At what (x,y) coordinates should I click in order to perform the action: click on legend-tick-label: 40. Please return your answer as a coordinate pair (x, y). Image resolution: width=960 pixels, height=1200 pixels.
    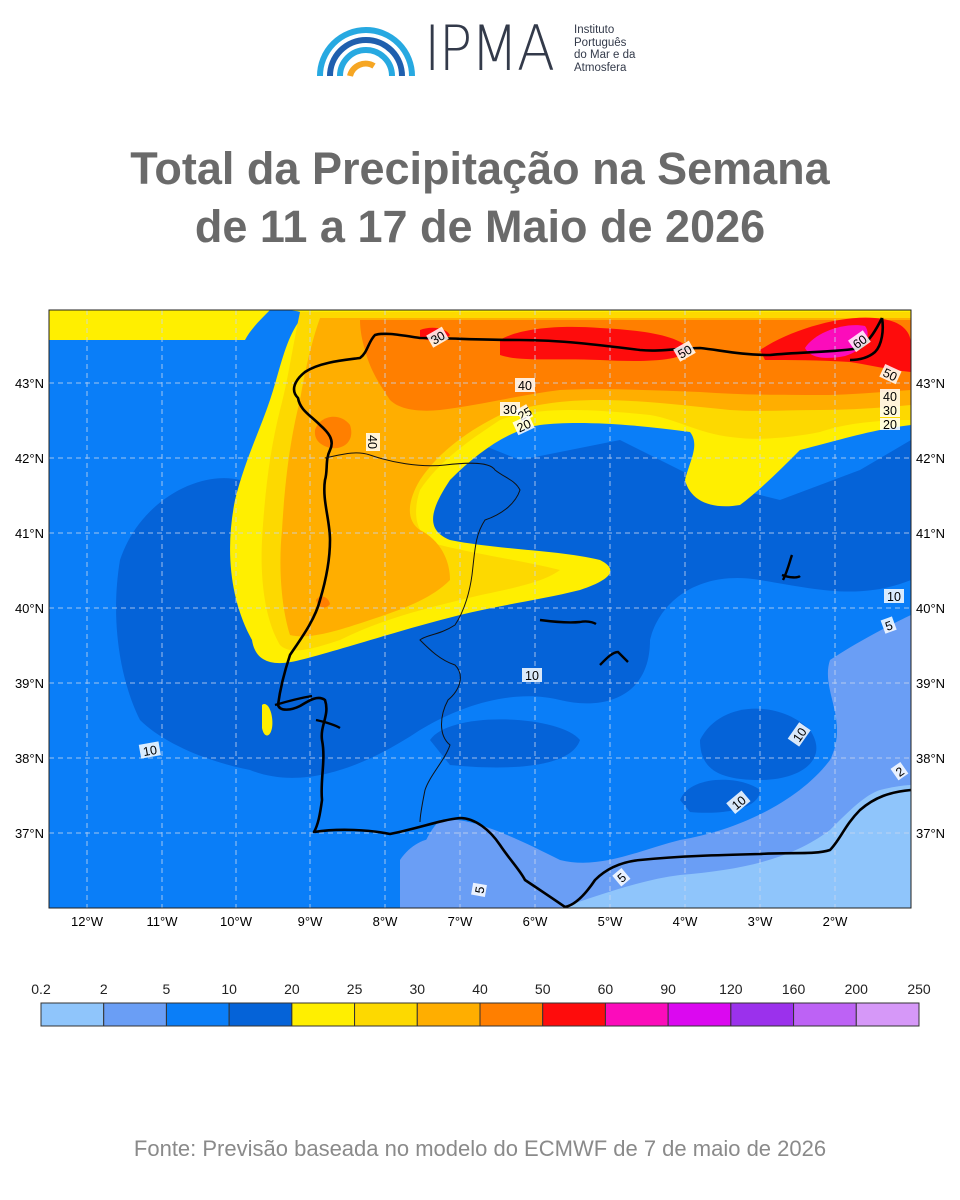
    Looking at the image, I should click on (480, 989).